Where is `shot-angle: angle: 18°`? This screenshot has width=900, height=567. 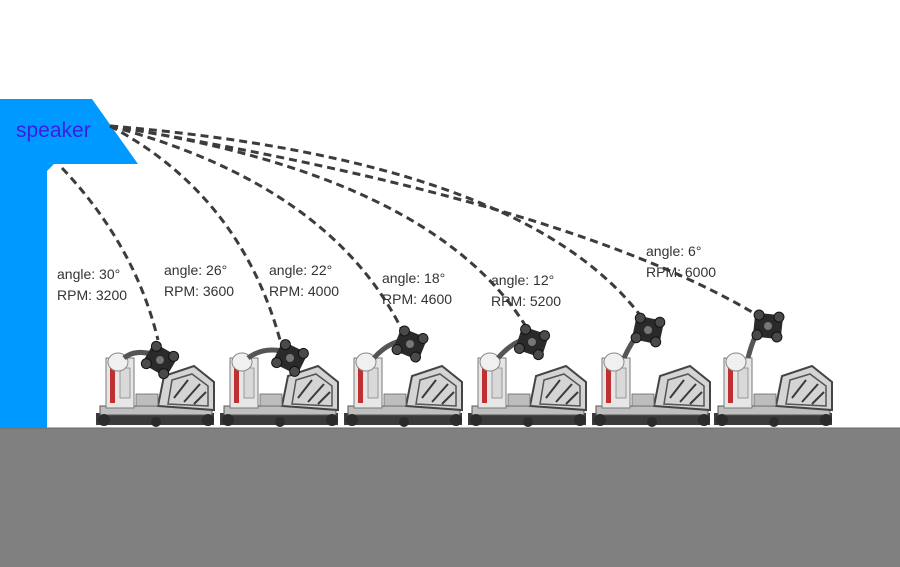
shot-angle: angle: 18° is located at coordinates (414, 278).